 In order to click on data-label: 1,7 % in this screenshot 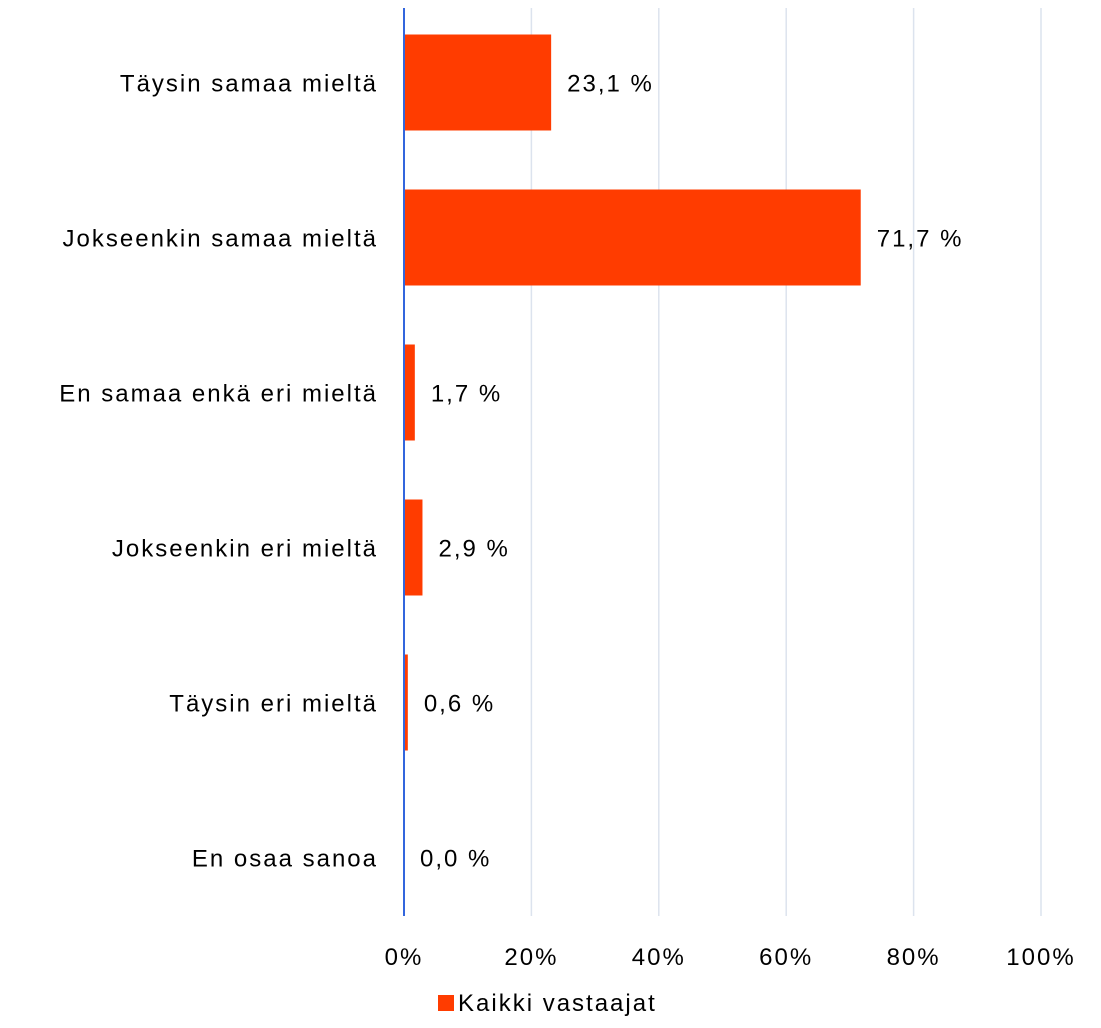, I will do `click(466, 394)`.